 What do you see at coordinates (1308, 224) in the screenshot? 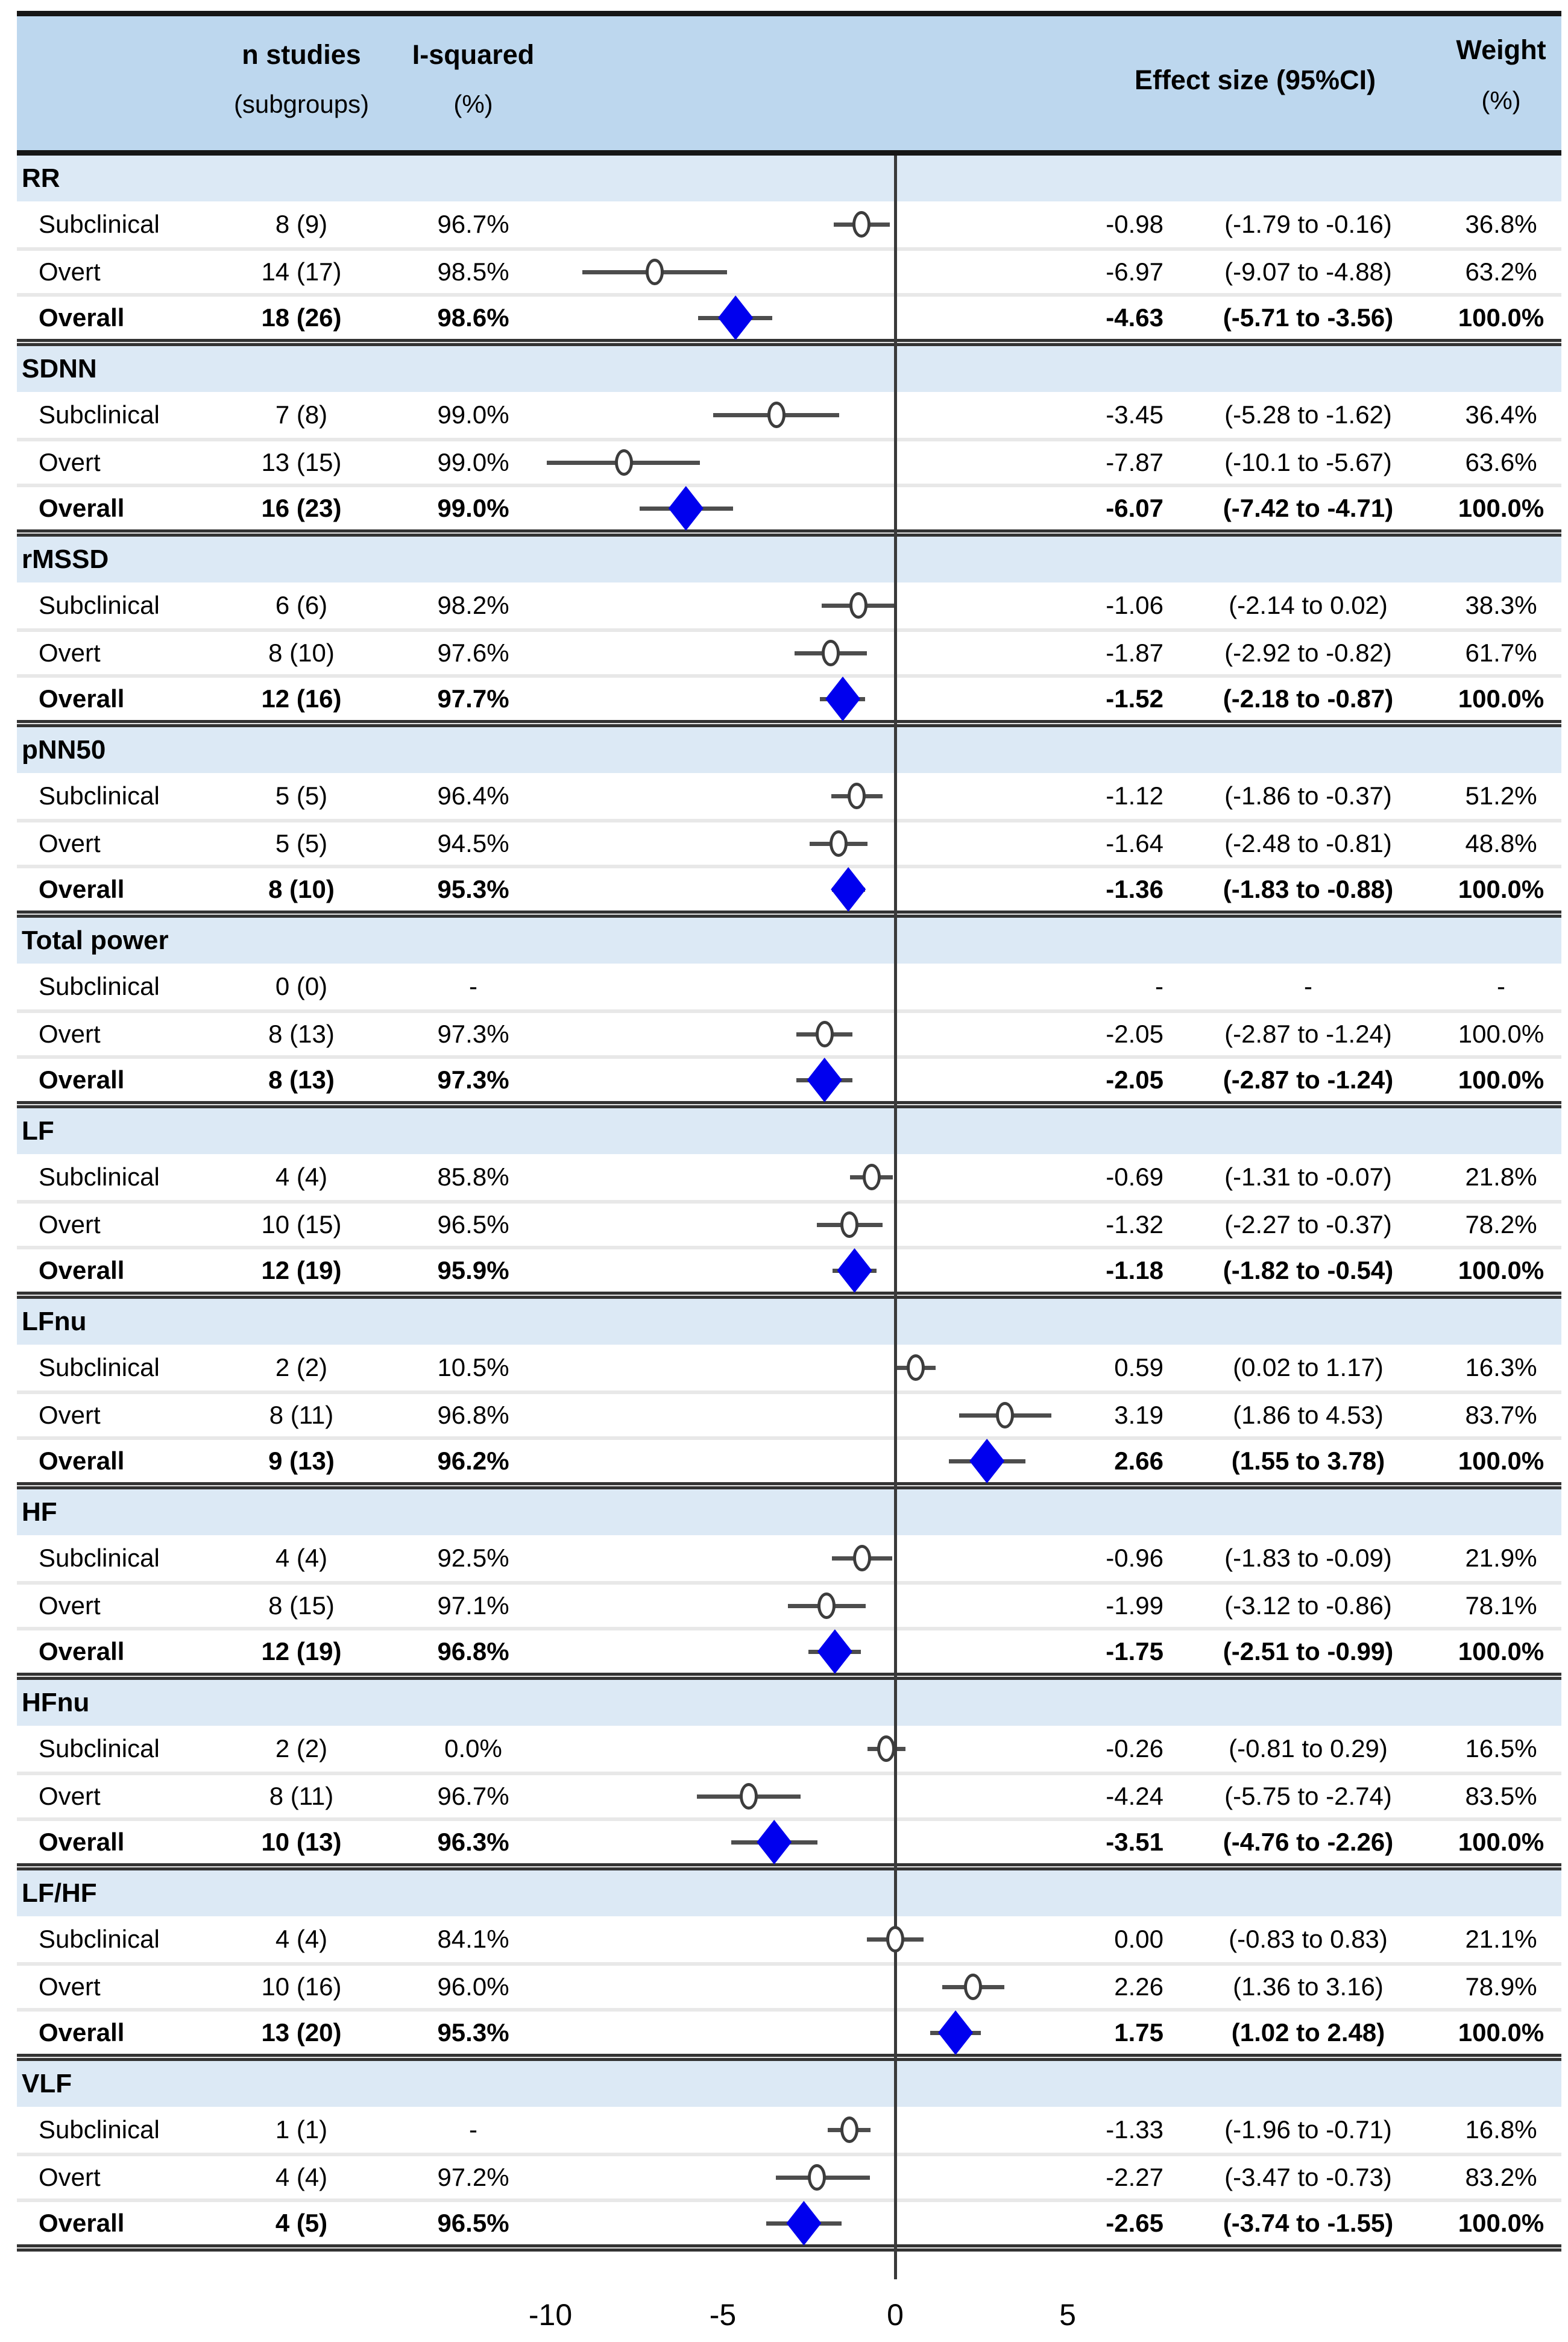
I see `confidence-interval-text: (-1.79 to -0.16)` at bounding box center [1308, 224].